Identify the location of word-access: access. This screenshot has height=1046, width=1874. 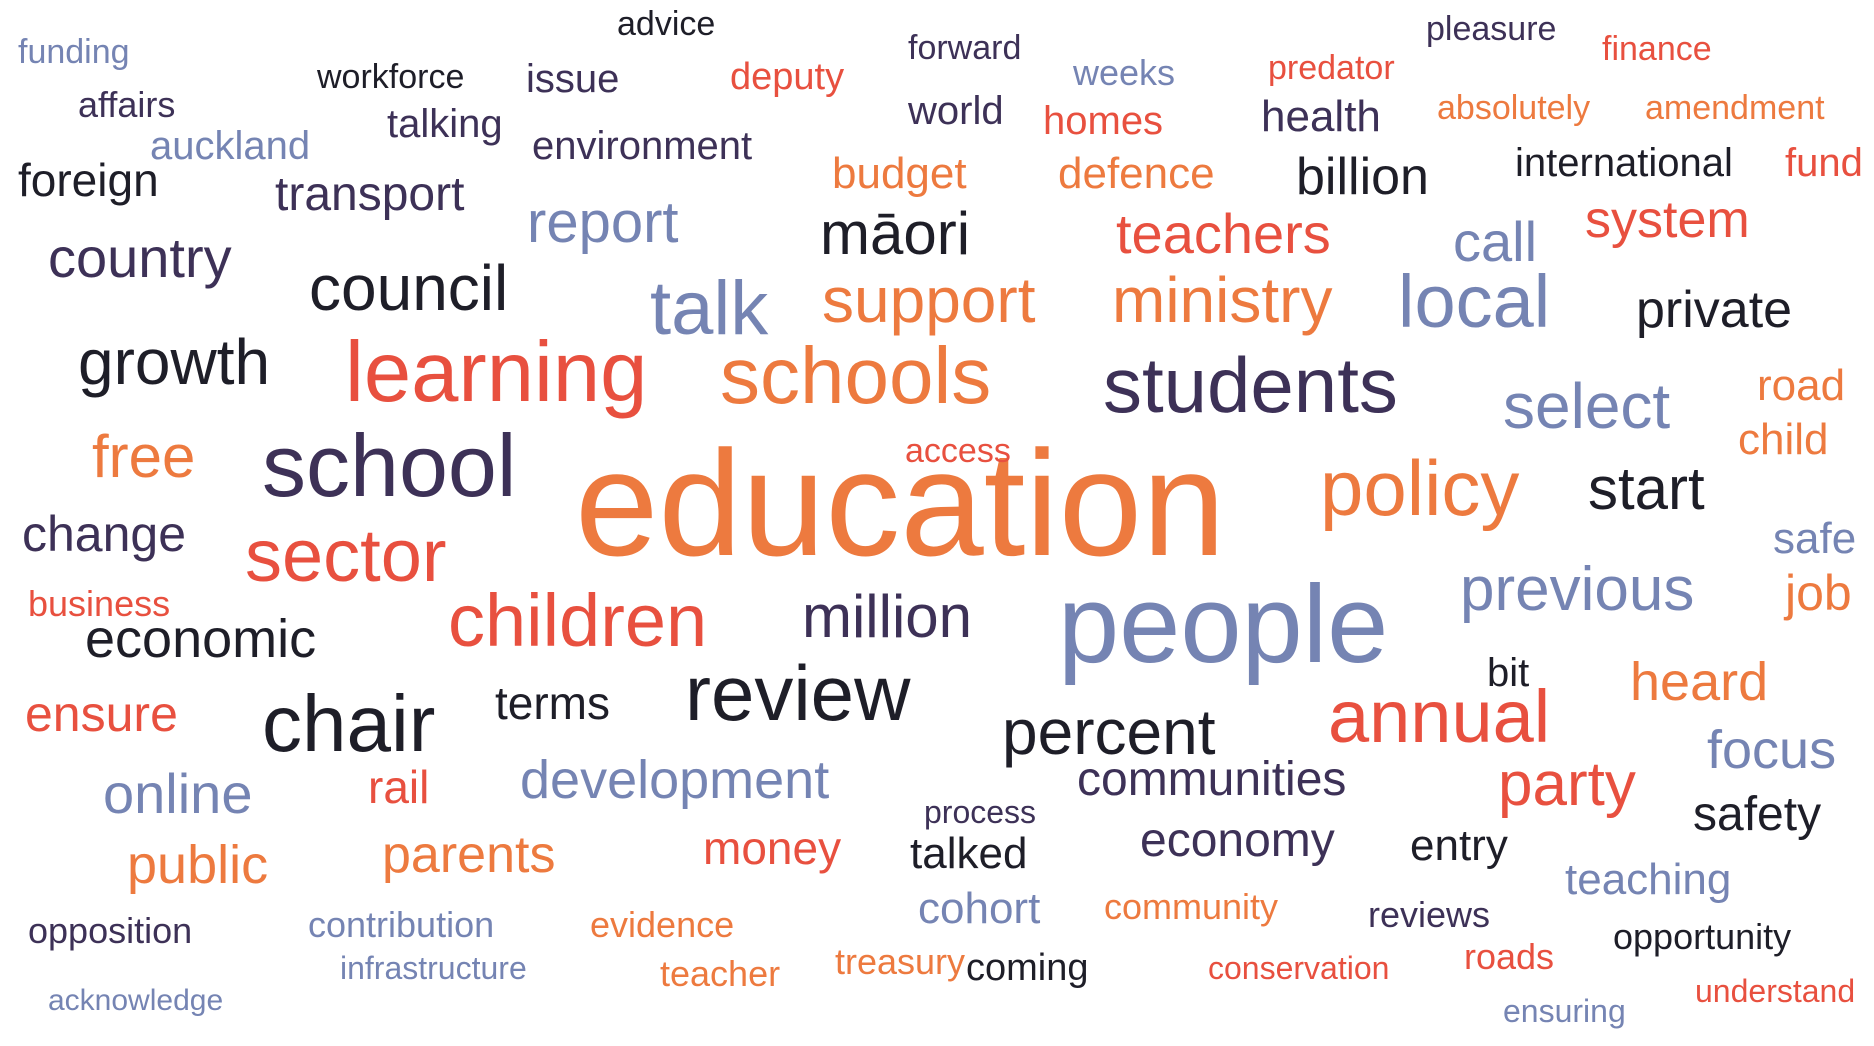
(958, 451).